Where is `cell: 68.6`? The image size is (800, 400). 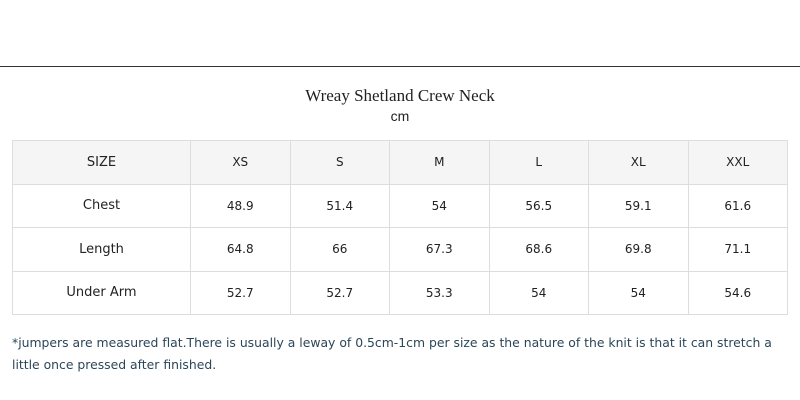 cell: 68.6 is located at coordinates (538, 249).